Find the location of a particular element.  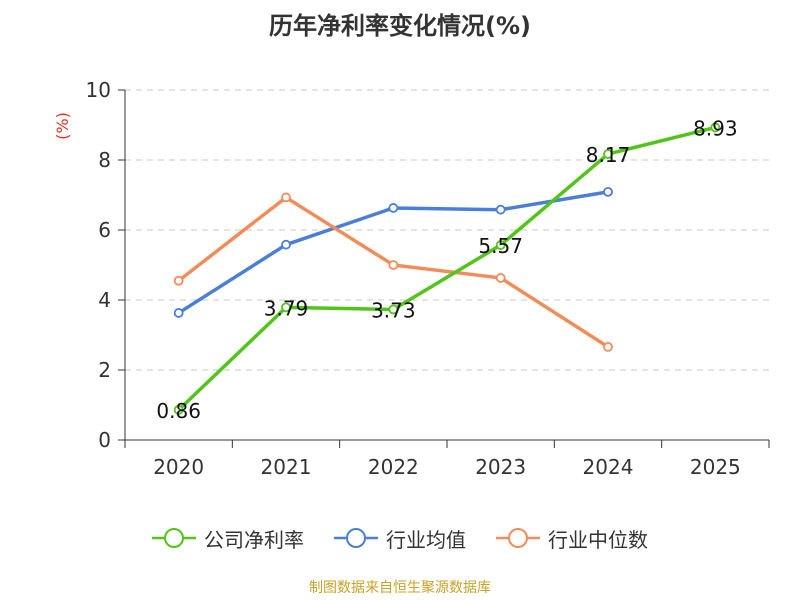

legend-item: 行业中位数 is located at coordinates (572, 538).